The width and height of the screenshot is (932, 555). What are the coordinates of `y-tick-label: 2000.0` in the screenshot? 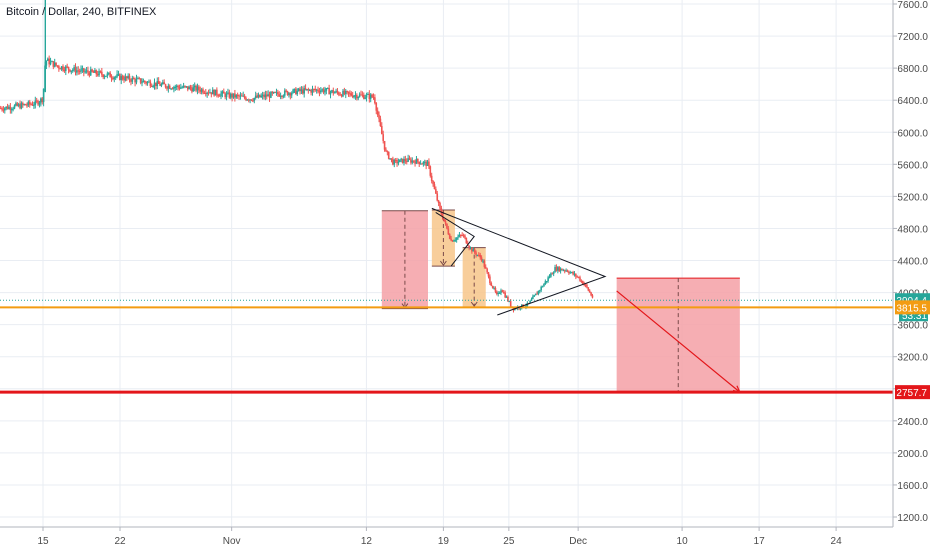 It's located at (912, 454).